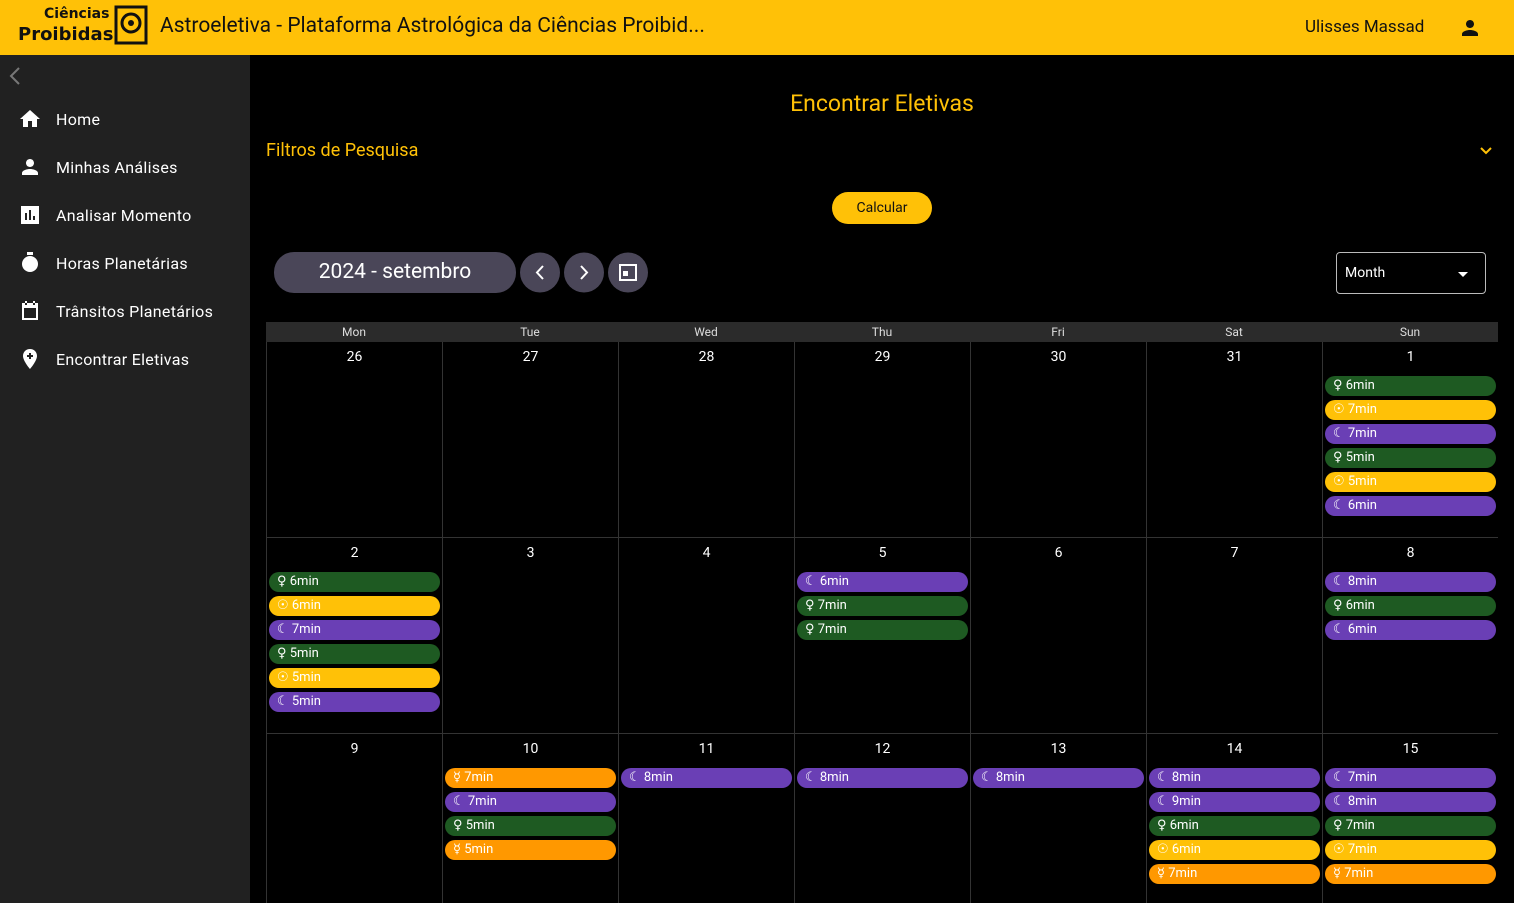  I want to click on nav-item: Minhas Análises, so click(125, 167).